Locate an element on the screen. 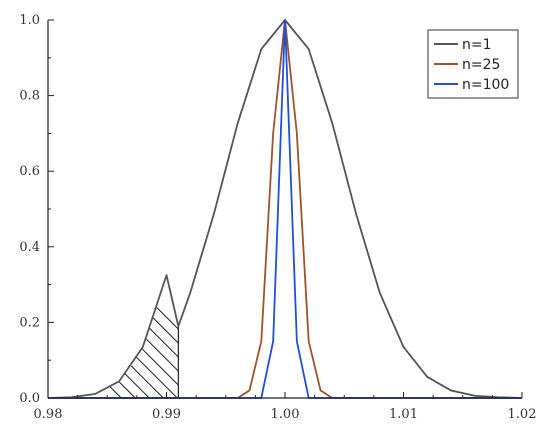  y-tick-label: 0.4 is located at coordinates (29, 247).